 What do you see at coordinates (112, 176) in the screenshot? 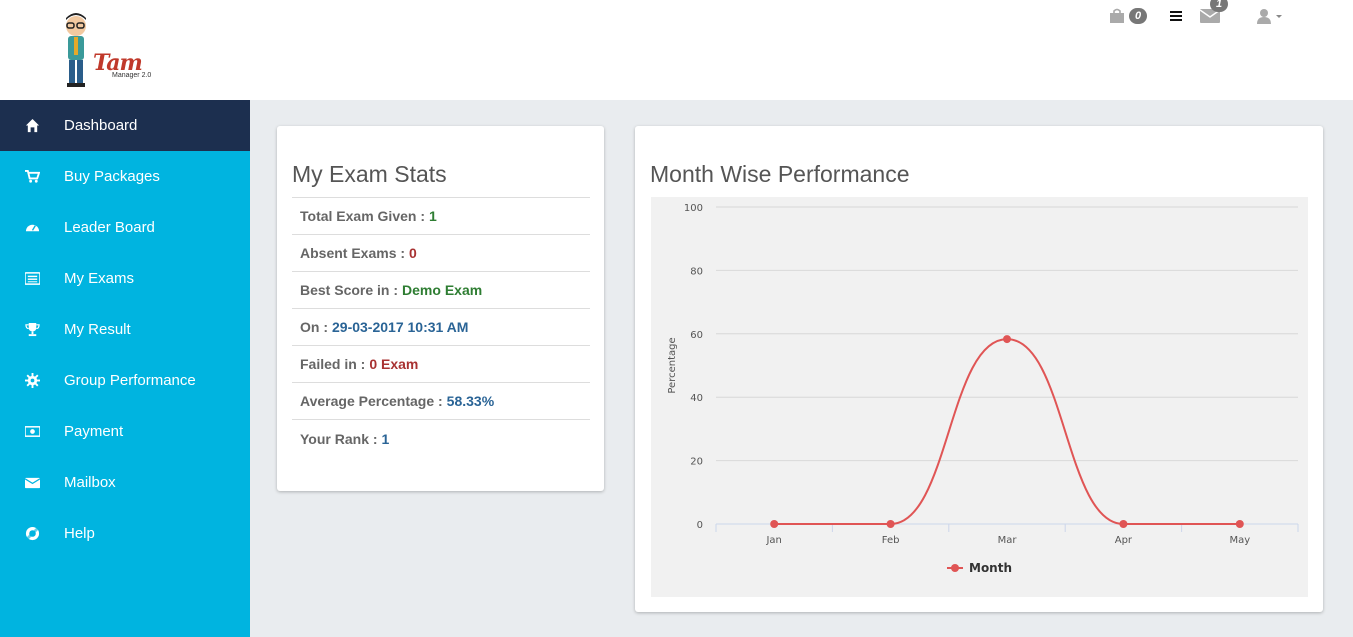
I see `sidebar-item-label: Buy Packages` at bounding box center [112, 176].